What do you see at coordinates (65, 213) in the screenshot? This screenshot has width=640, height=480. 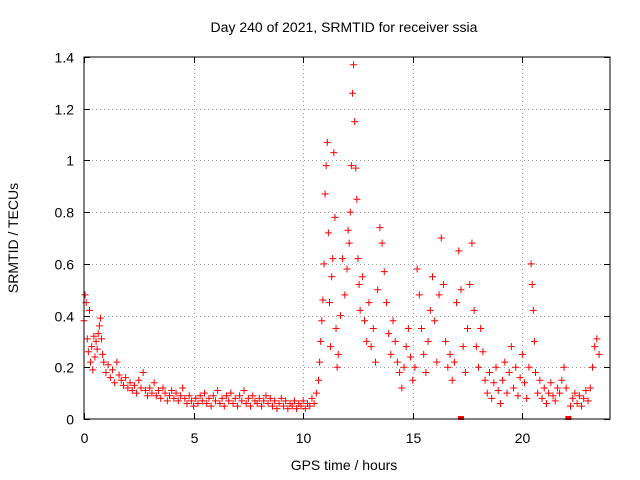 I see `y-tick-label: 0.8` at bounding box center [65, 213].